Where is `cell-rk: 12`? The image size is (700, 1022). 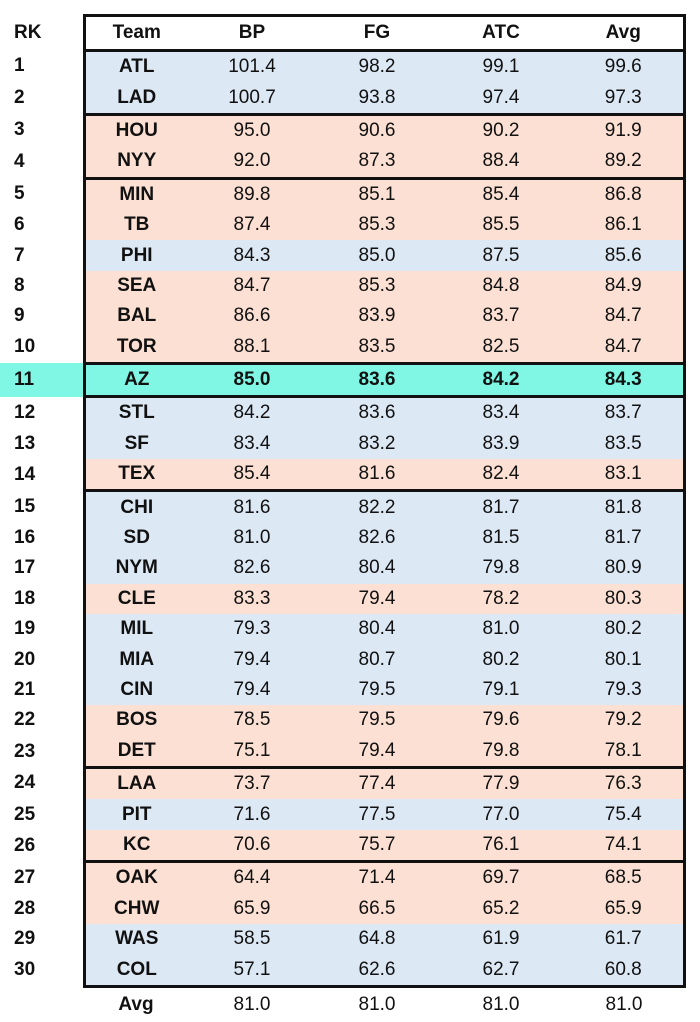 cell-rk: 12 is located at coordinates (25, 412).